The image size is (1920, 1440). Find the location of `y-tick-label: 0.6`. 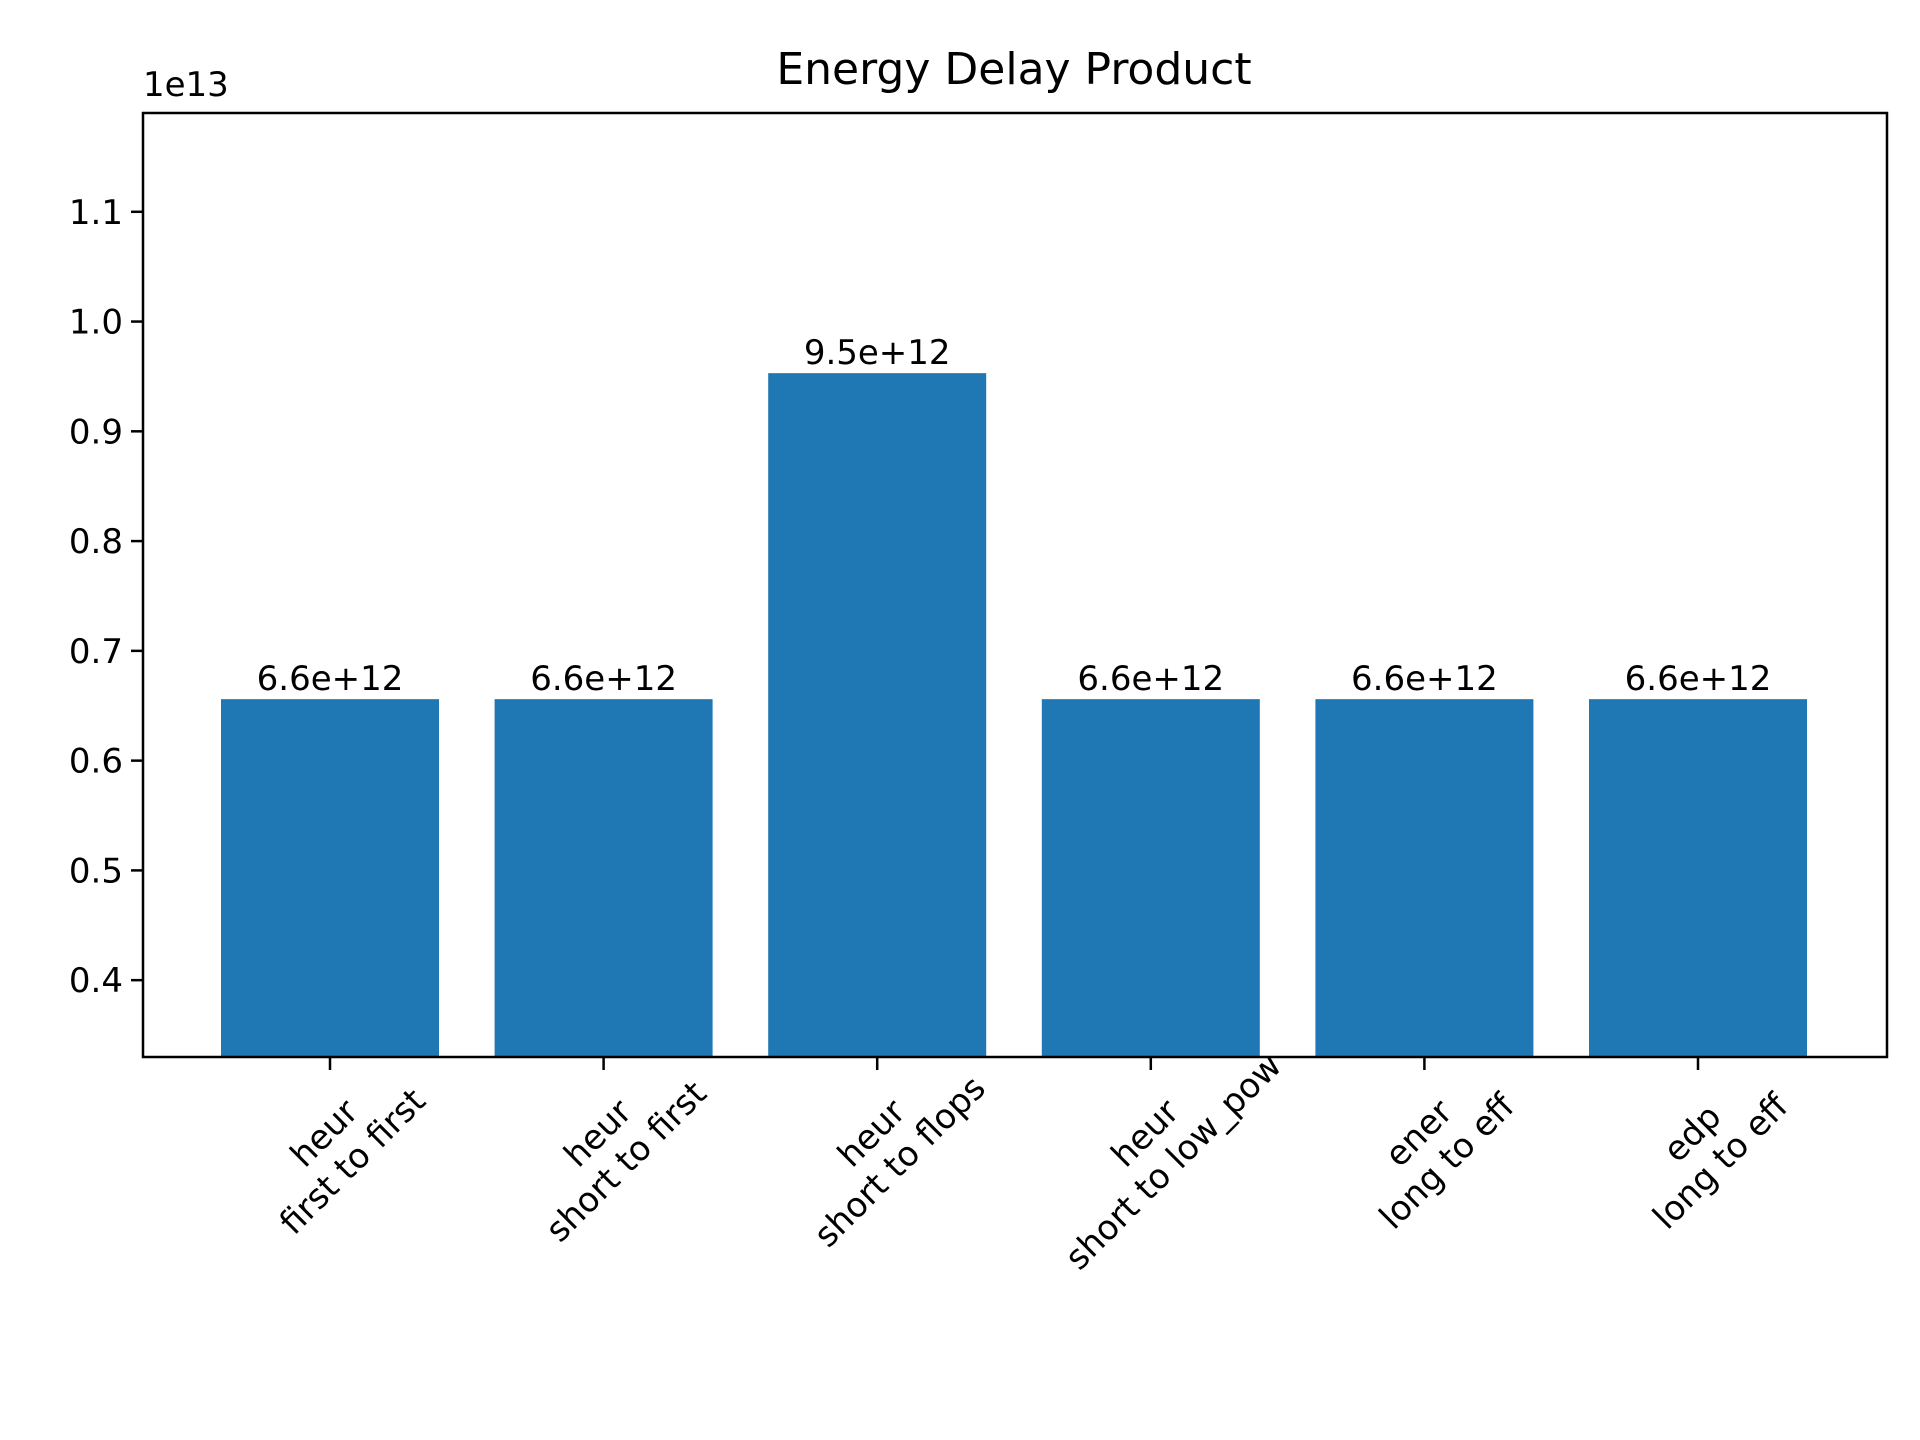

y-tick-label: 0.6 is located at coordinates (96, 762).